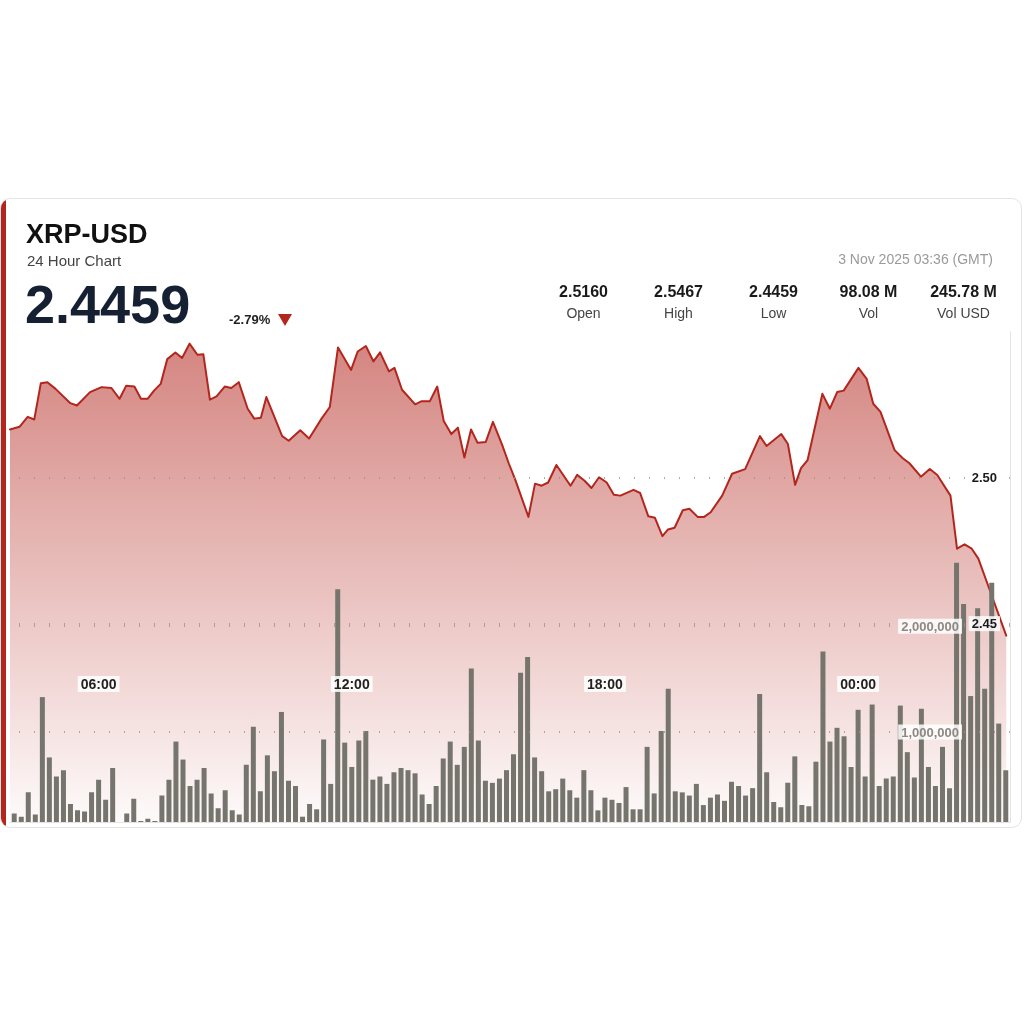  I want to click on x-tick-label: 12:00, so click(351, 684).